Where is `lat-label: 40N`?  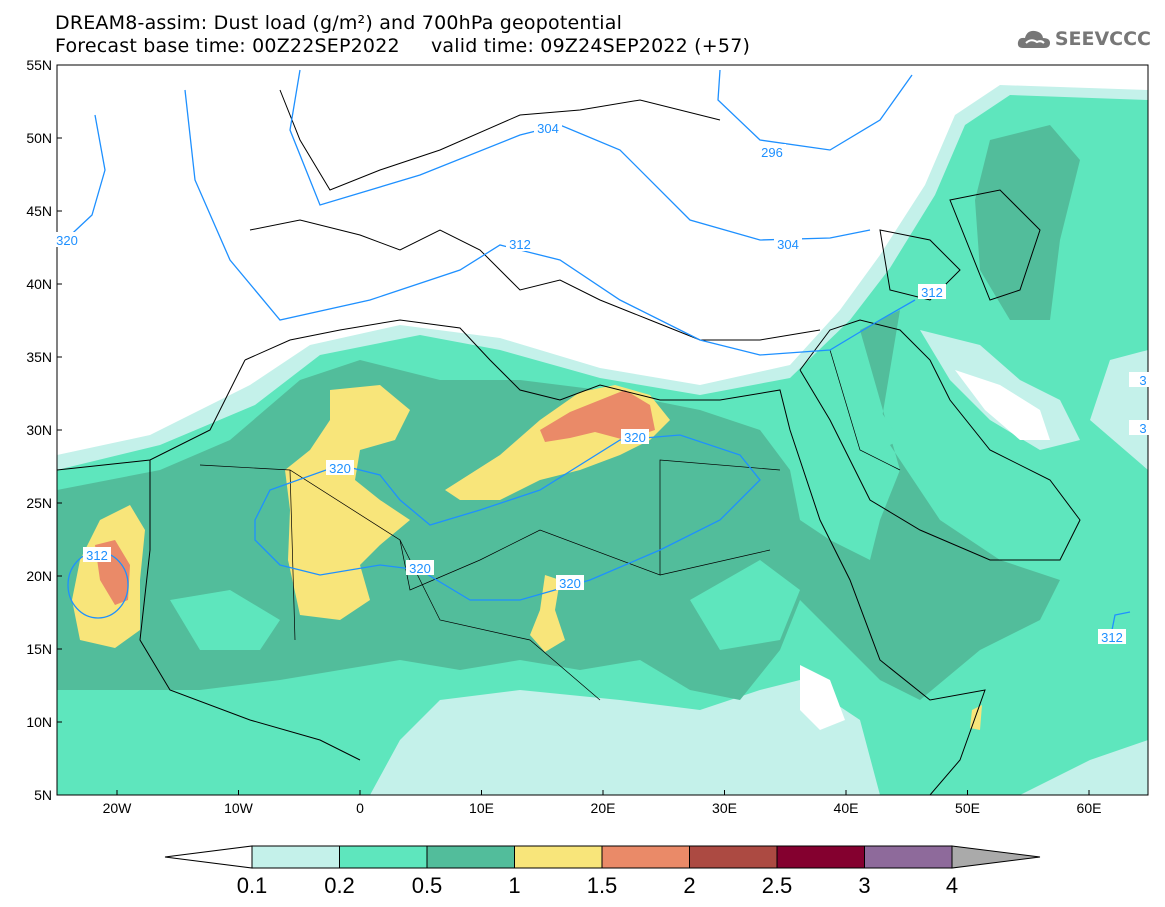 lat-label: 40N is located at coordinates (39, 284).